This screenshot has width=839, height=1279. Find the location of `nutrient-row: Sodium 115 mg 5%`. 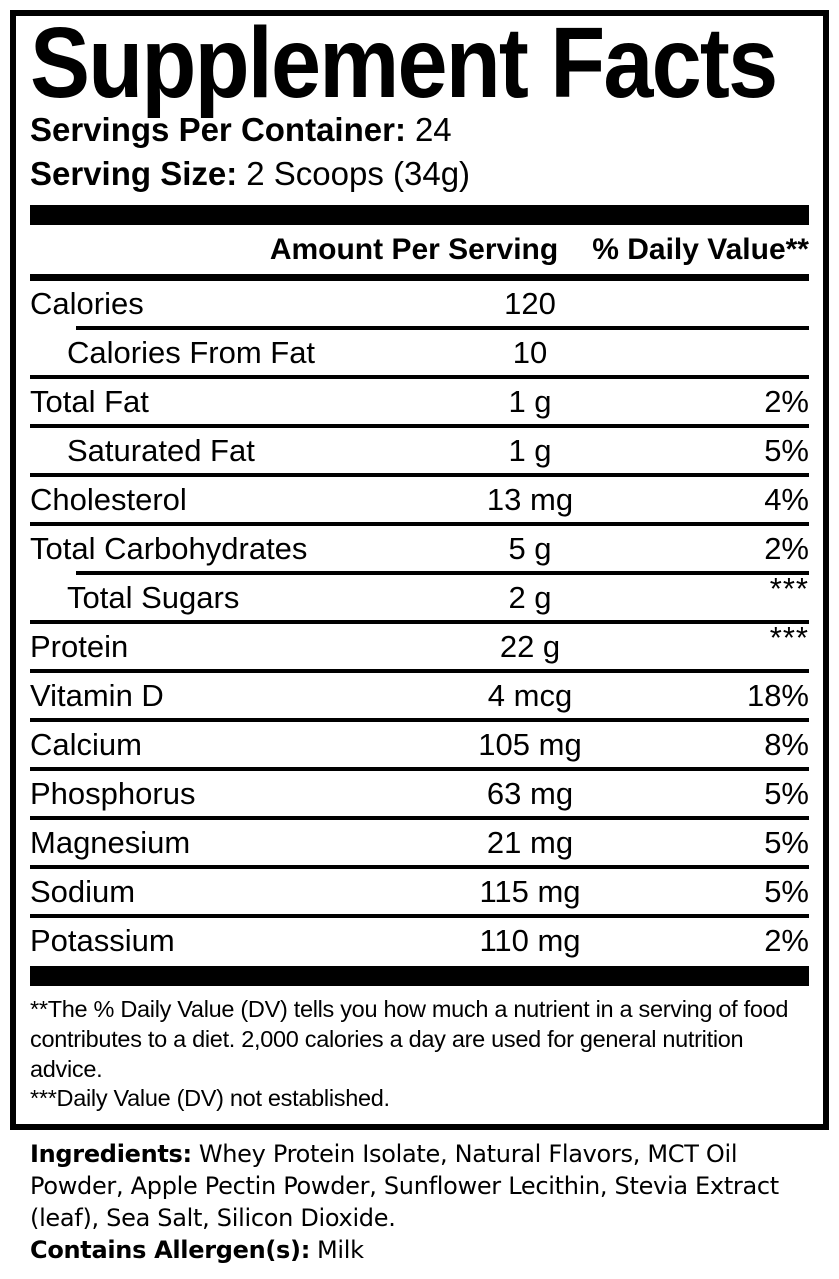

nutrient-row: Sodium 115 mg 5% is located at coordinates (419, 891).